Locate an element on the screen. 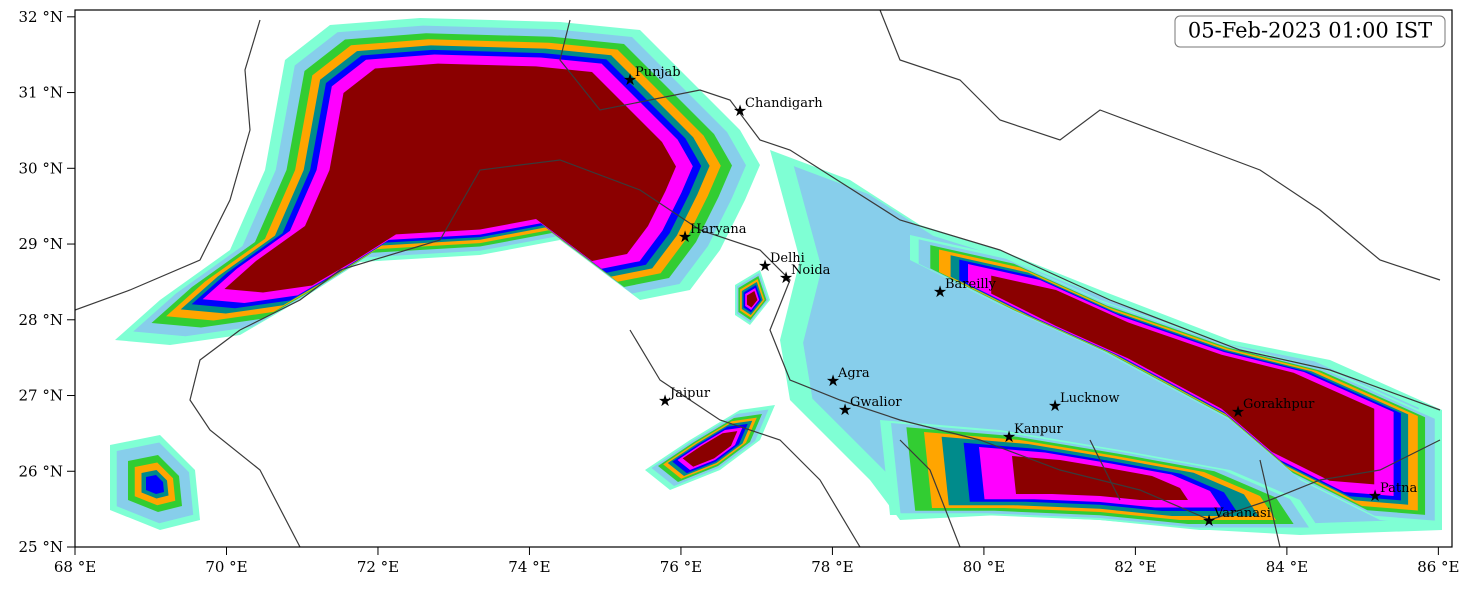  y-tick-label: 25 °N is located at coordinates (41, 547).